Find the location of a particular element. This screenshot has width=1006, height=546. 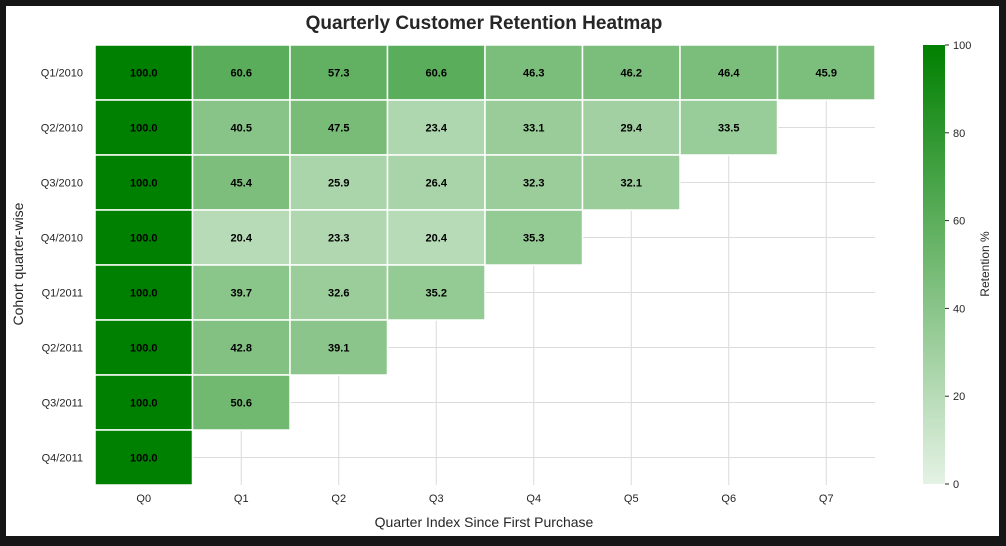

cell-value-label: 26.4 is located at coordinates (437, 184).